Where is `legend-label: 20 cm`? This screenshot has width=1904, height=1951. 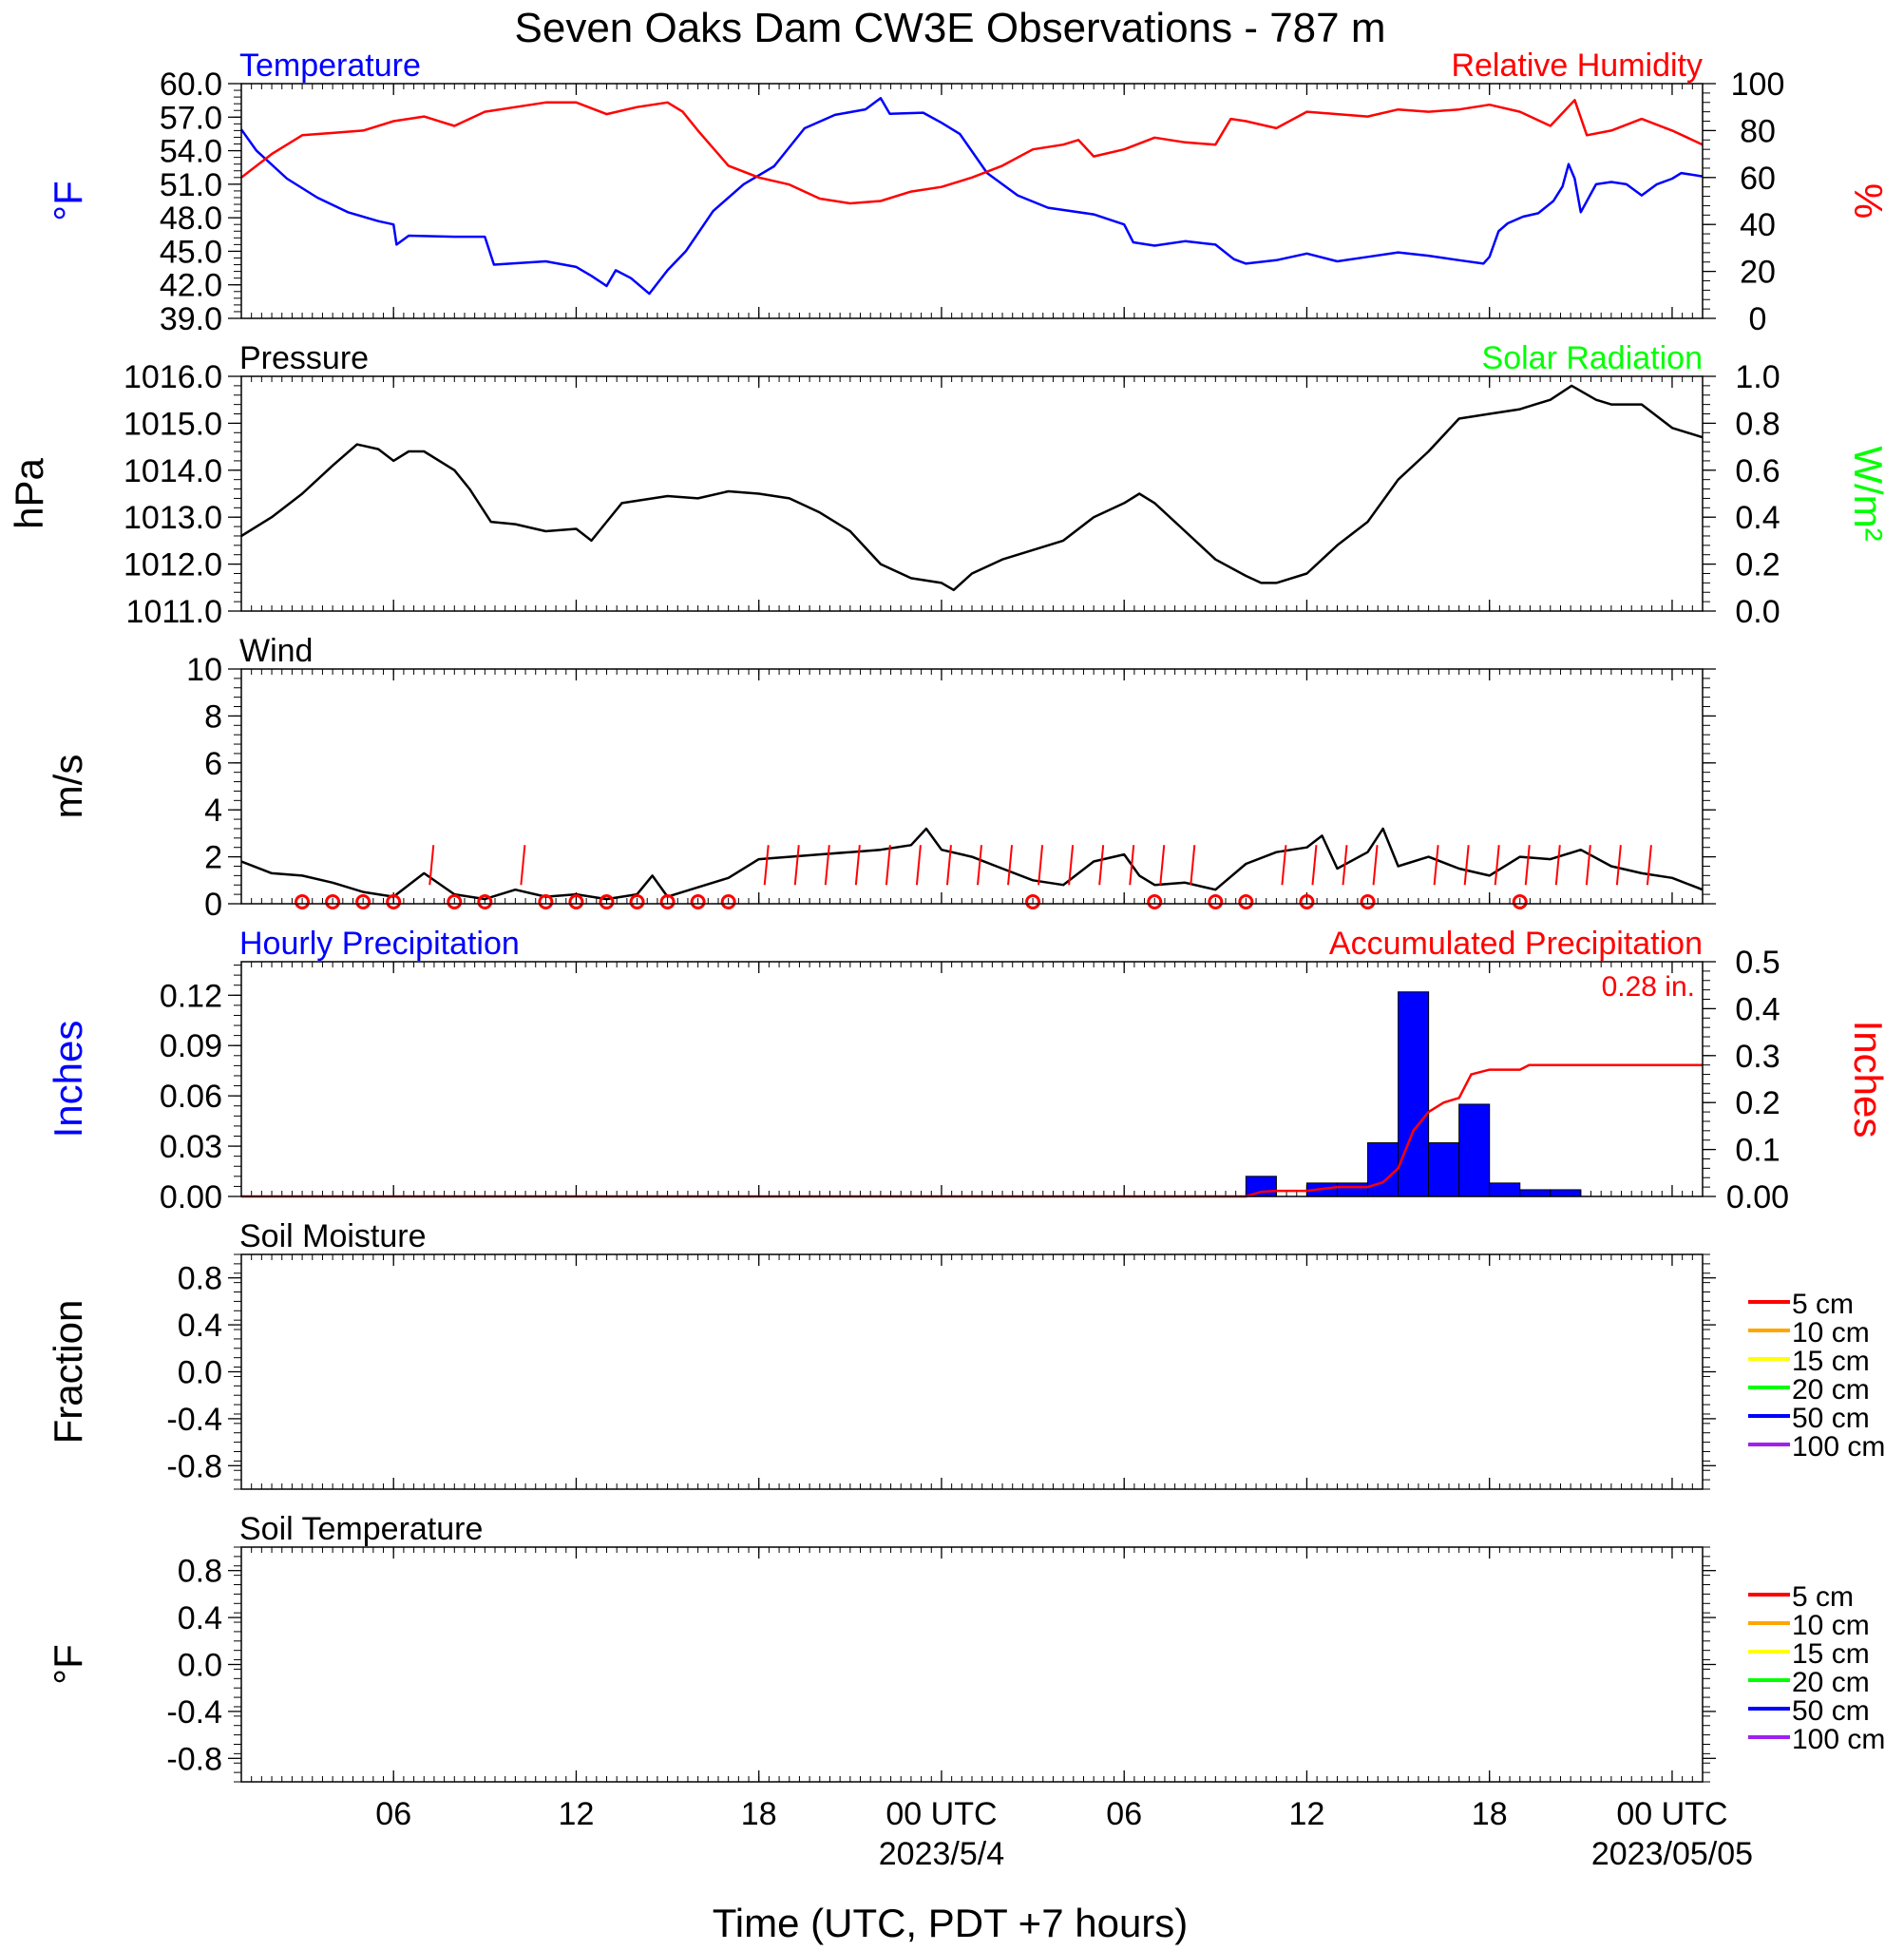 legend-label: 20 cm is located at coordinates (1831, 1390).